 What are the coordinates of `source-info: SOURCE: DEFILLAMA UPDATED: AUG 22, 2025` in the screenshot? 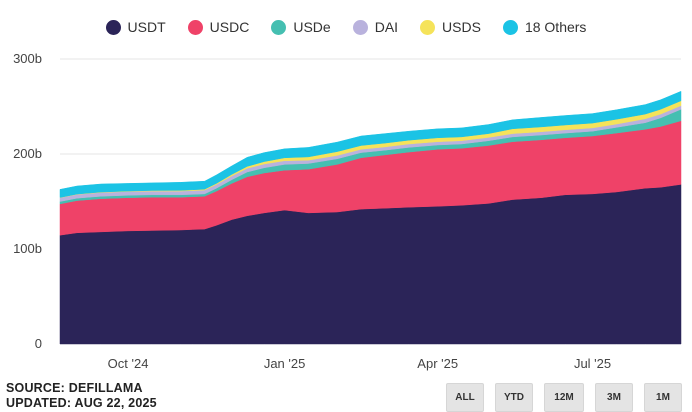 It's located at (81, 396).